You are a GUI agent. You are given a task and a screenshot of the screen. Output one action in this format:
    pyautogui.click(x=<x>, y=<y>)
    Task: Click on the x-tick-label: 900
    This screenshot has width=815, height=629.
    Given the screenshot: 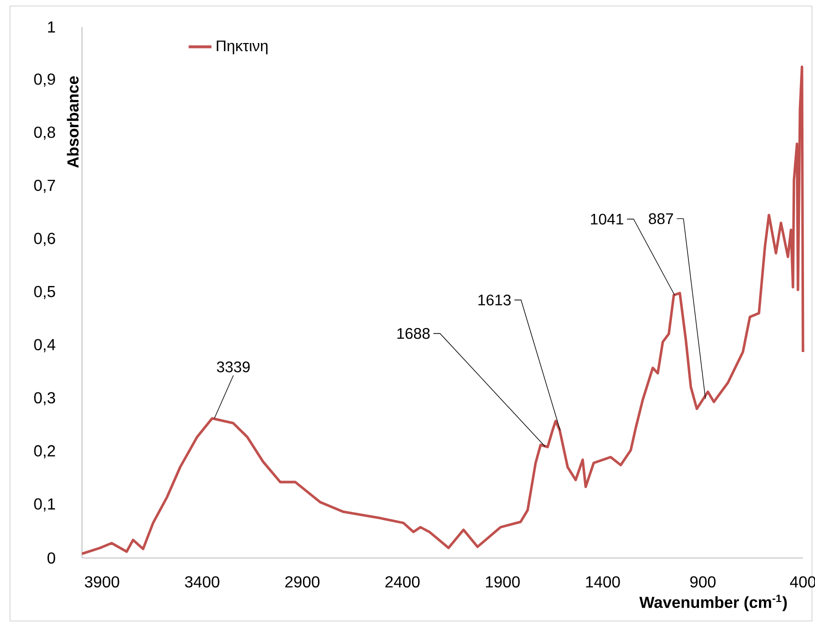 What is the action you would take?
    pyautogui.click(x=703, y=582)
    